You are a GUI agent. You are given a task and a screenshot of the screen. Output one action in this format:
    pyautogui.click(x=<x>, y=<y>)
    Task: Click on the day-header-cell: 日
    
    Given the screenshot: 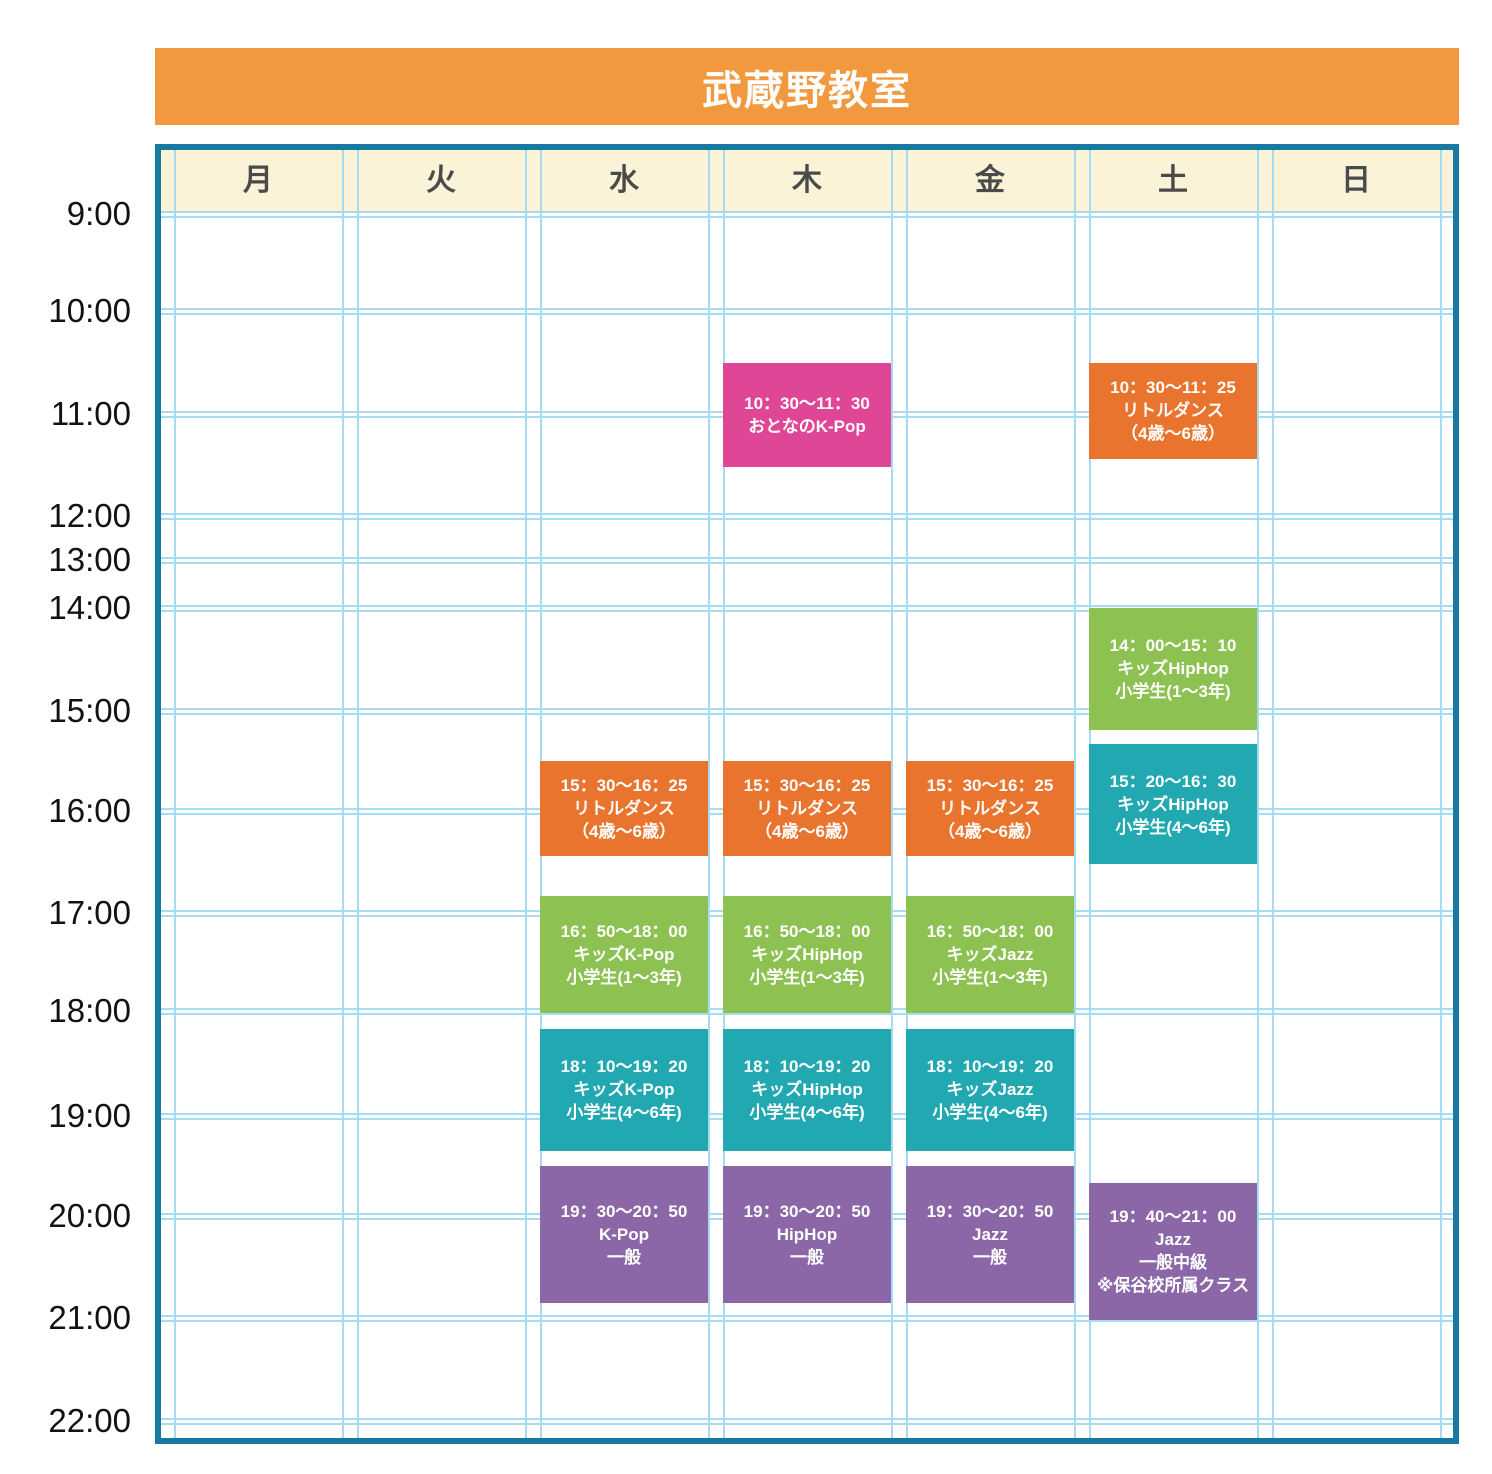 What is the action you would take?
    pyautogui.click(x=1356, y=180)
    